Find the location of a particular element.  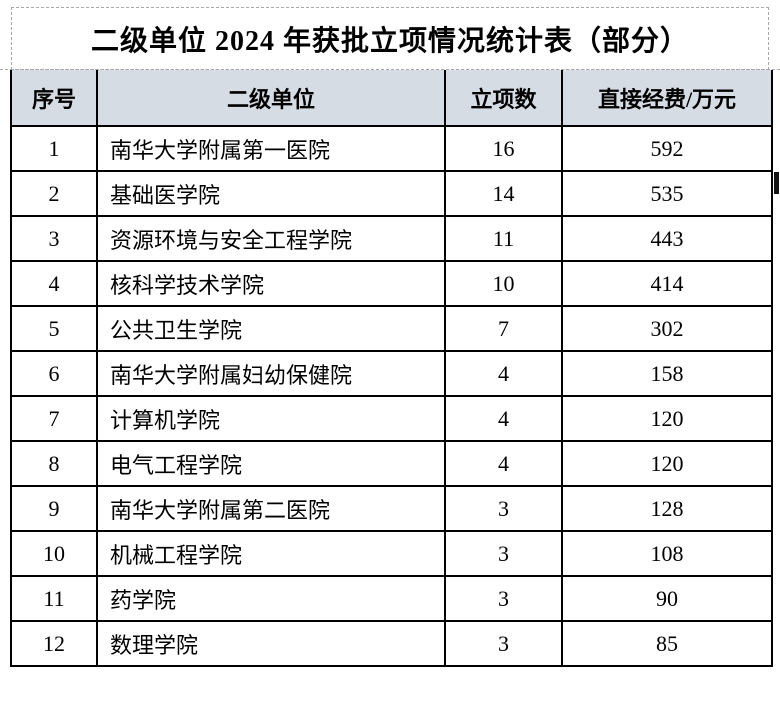

cell-unit: 计算机学院 is located at coordinates (271, 418).